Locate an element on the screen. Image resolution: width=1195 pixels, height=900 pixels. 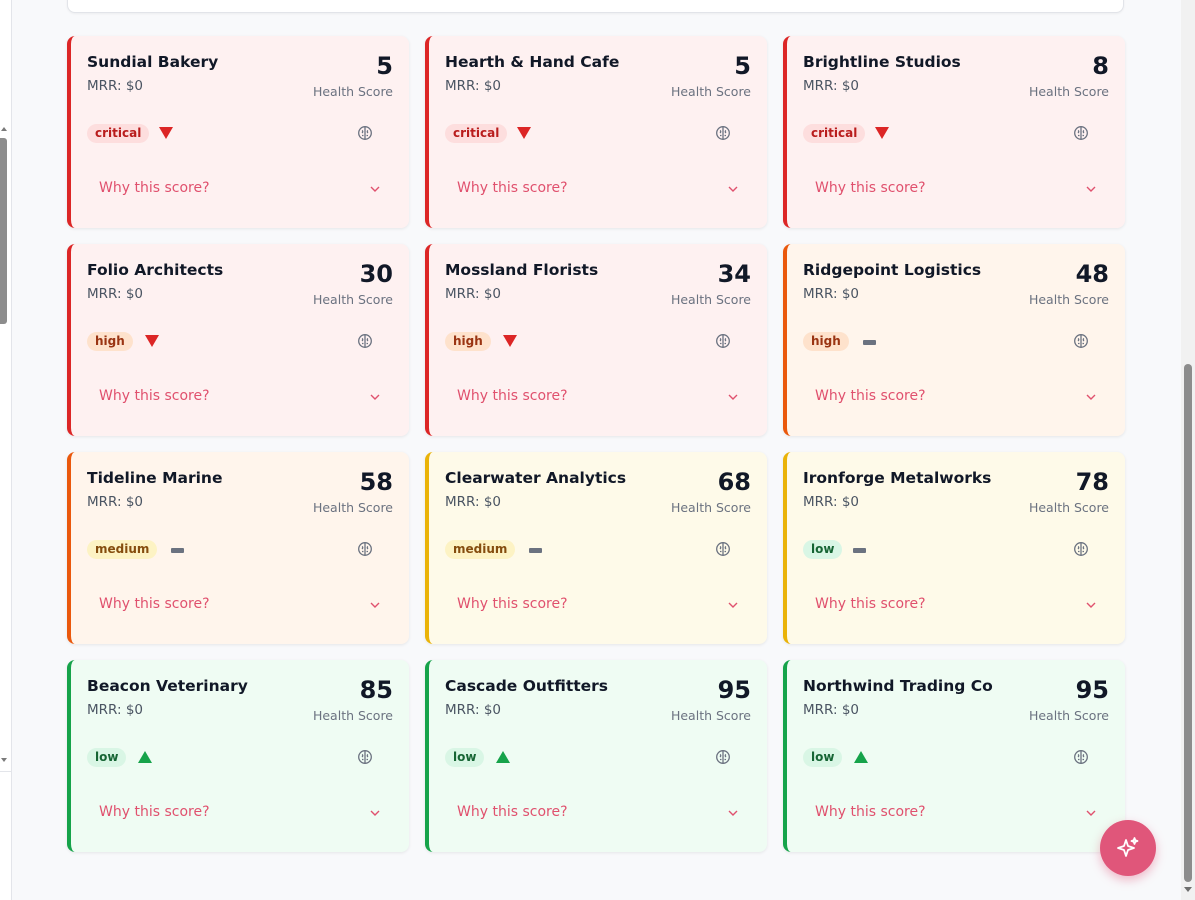
trend-down-icon is located at coordinates (166, 133).